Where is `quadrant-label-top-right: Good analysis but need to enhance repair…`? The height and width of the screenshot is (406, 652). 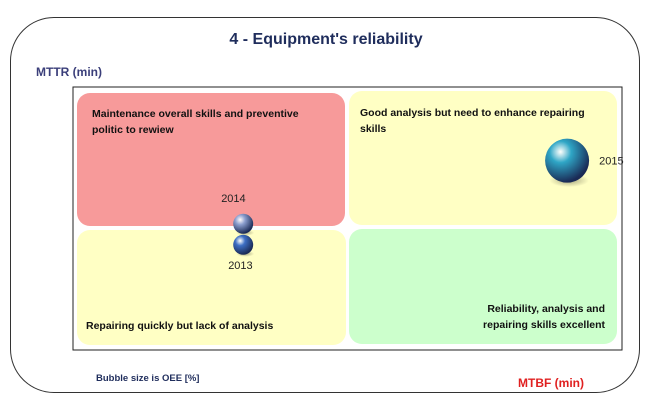 quadrant-label-top-right: Good analysis but need to enhance repair… is located at coordinates (472, 113).